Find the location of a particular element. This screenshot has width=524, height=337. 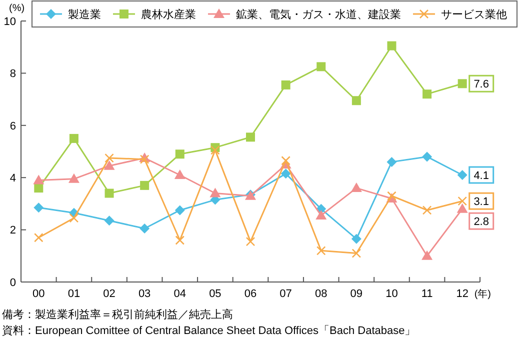

x-tick-label: 00 is located at coordinates (38, 294).